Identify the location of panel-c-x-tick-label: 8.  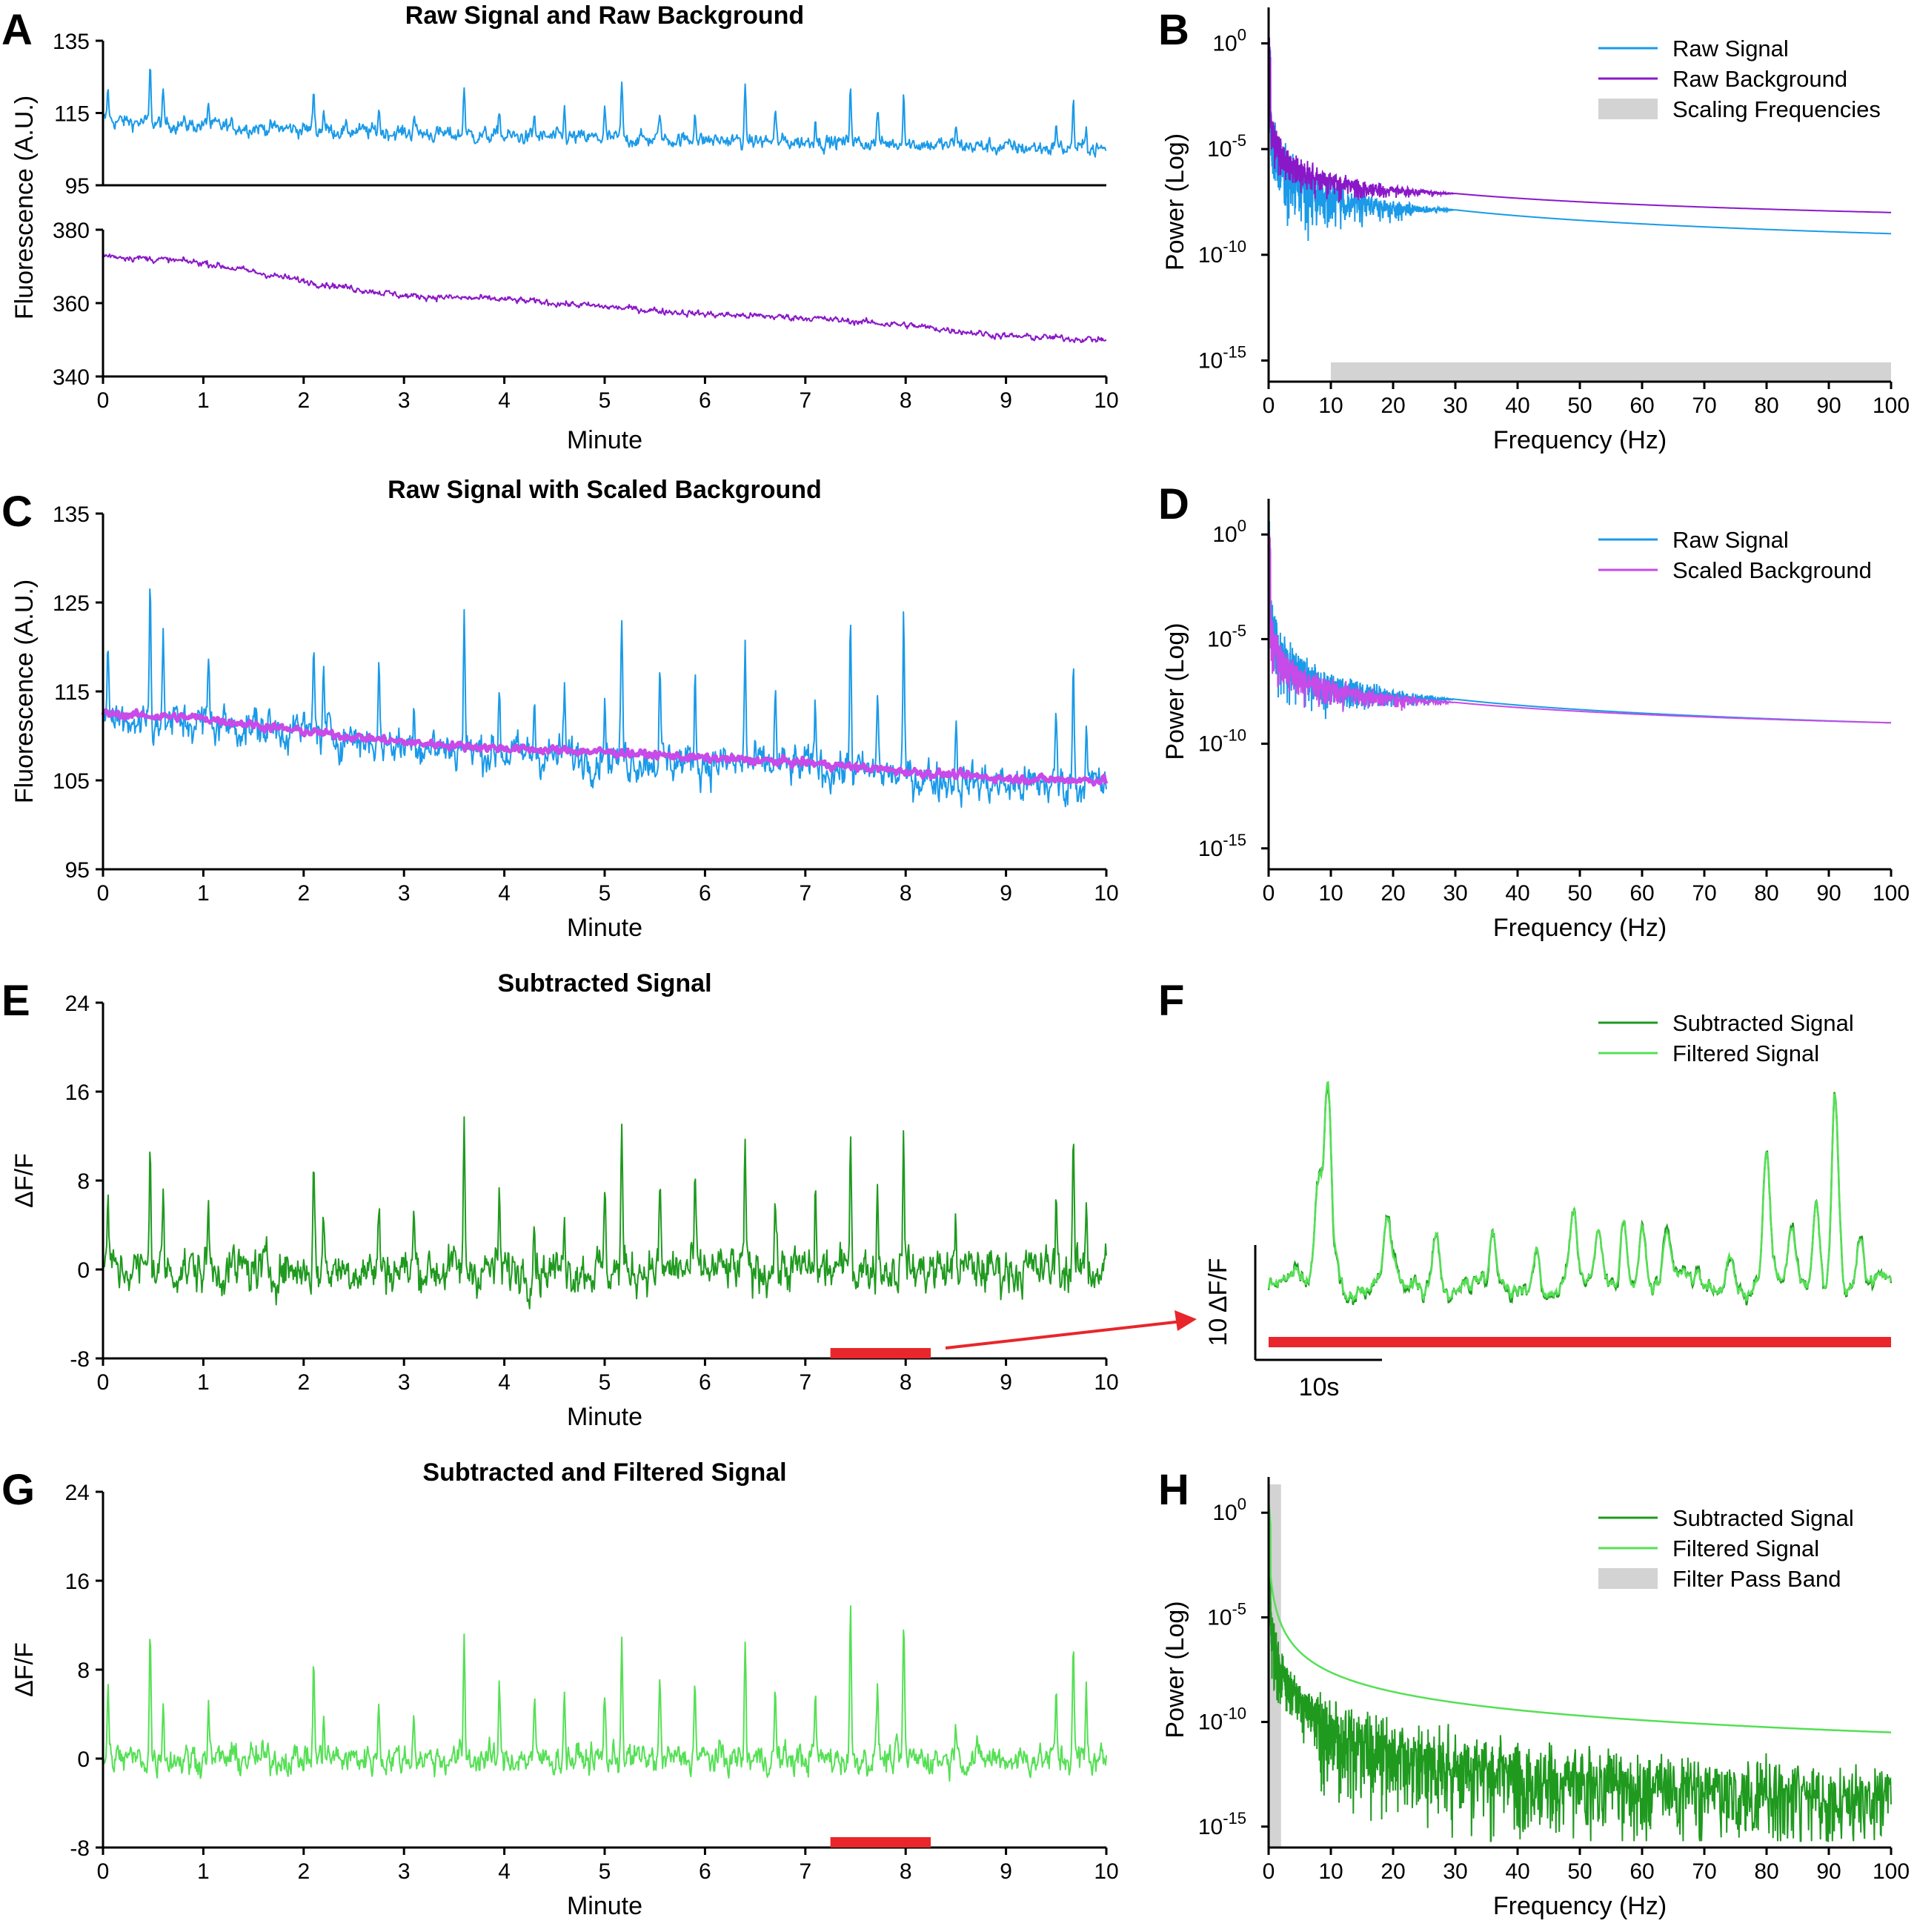
(906, 893).